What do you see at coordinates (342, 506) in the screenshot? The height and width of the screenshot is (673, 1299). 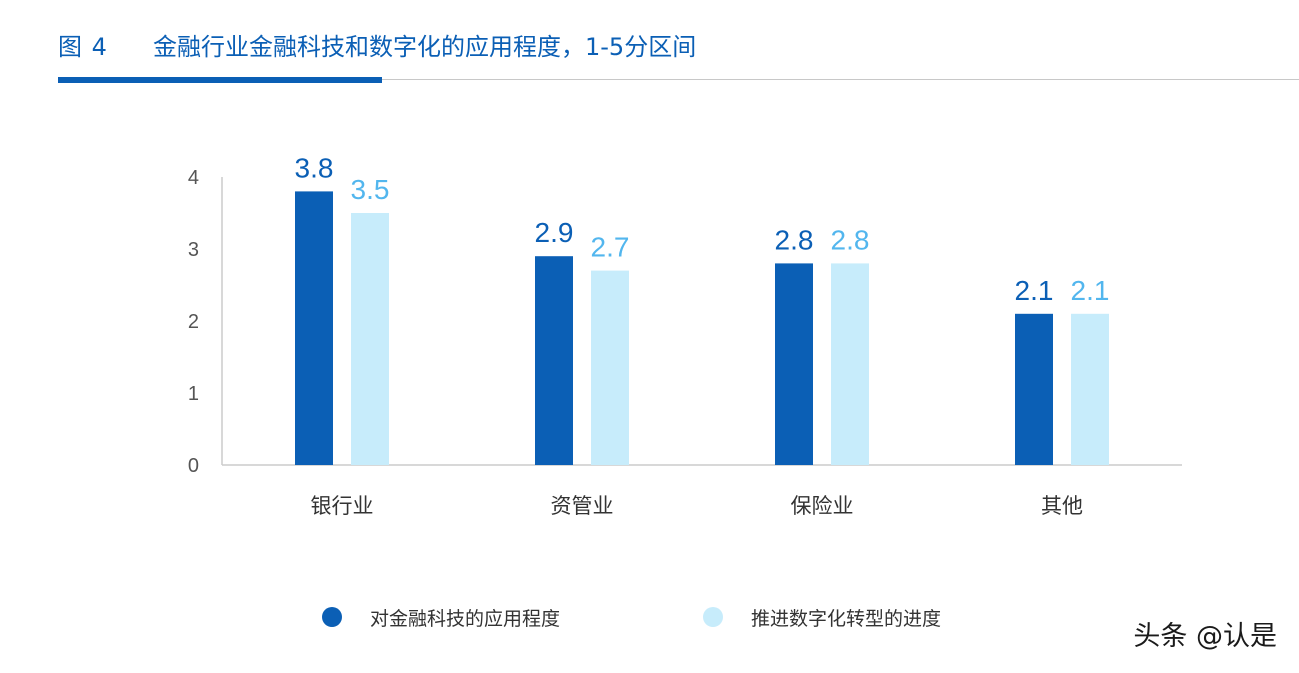 I see `x-tick-label: 银行业` at bounding box center [342, 506].